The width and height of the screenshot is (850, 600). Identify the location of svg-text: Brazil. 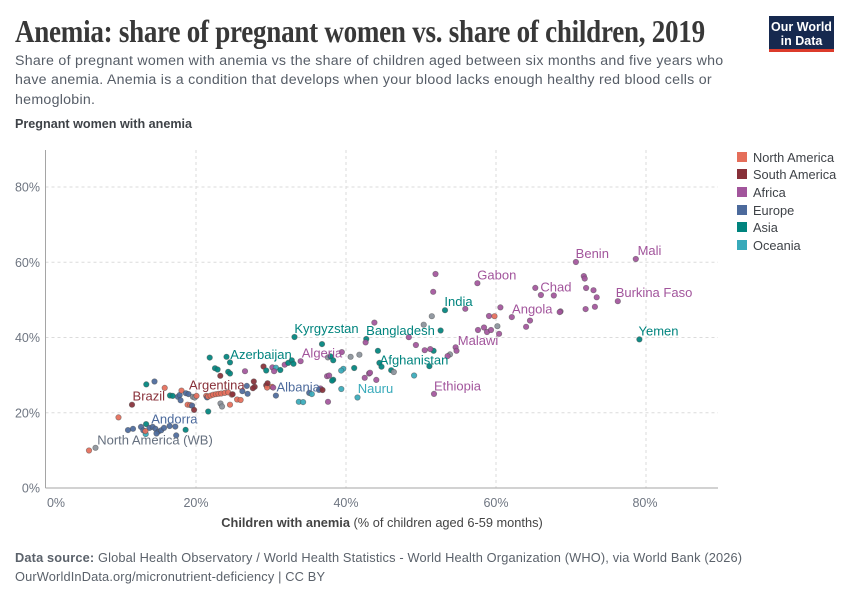
(149, 396).